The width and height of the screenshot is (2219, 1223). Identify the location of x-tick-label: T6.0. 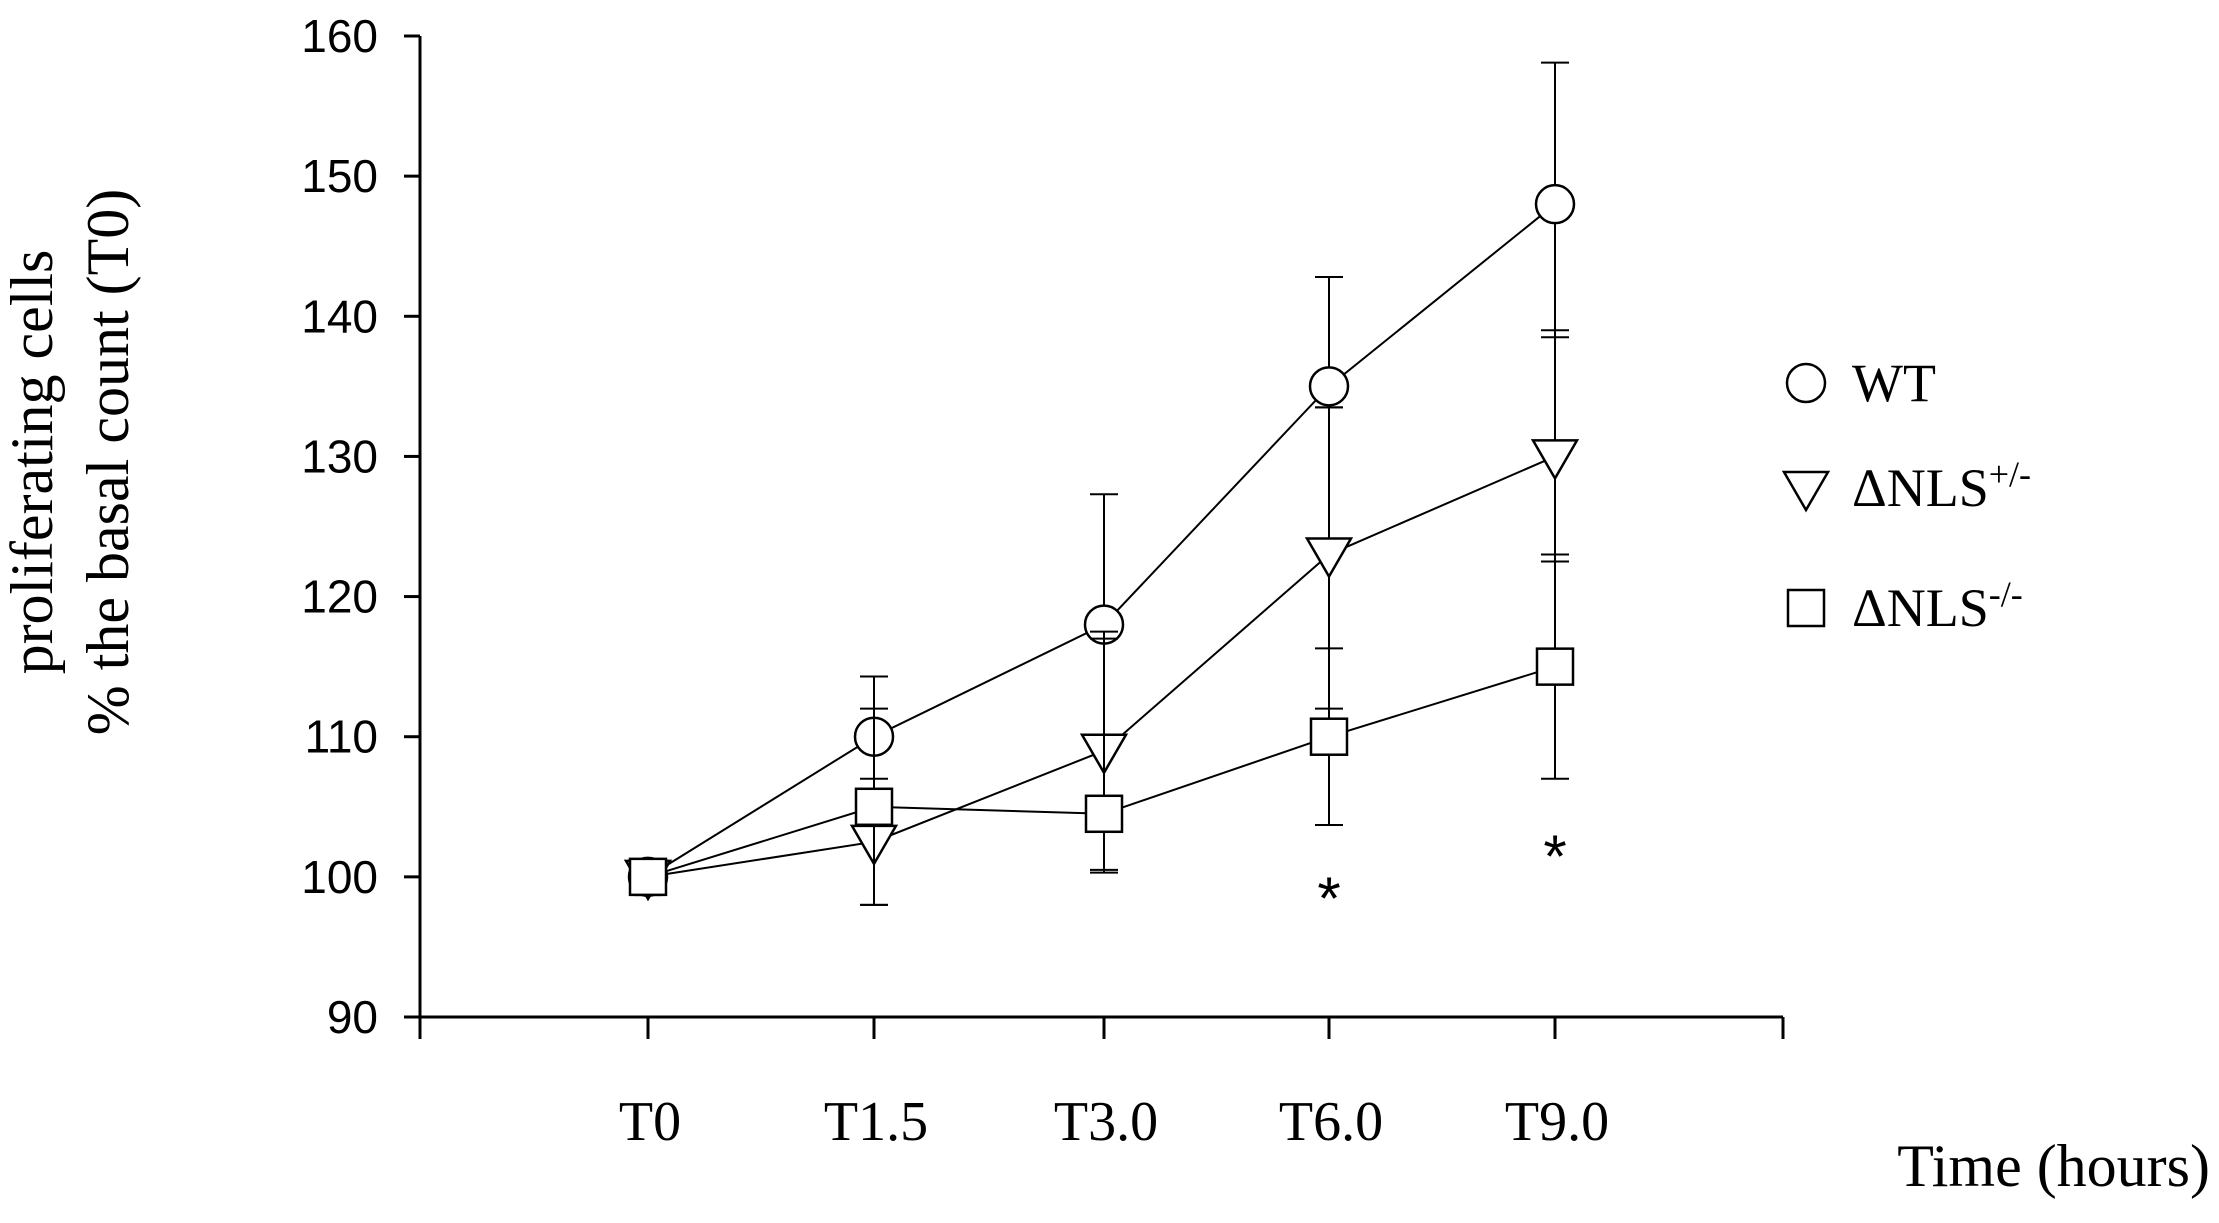
(1331, 1122).